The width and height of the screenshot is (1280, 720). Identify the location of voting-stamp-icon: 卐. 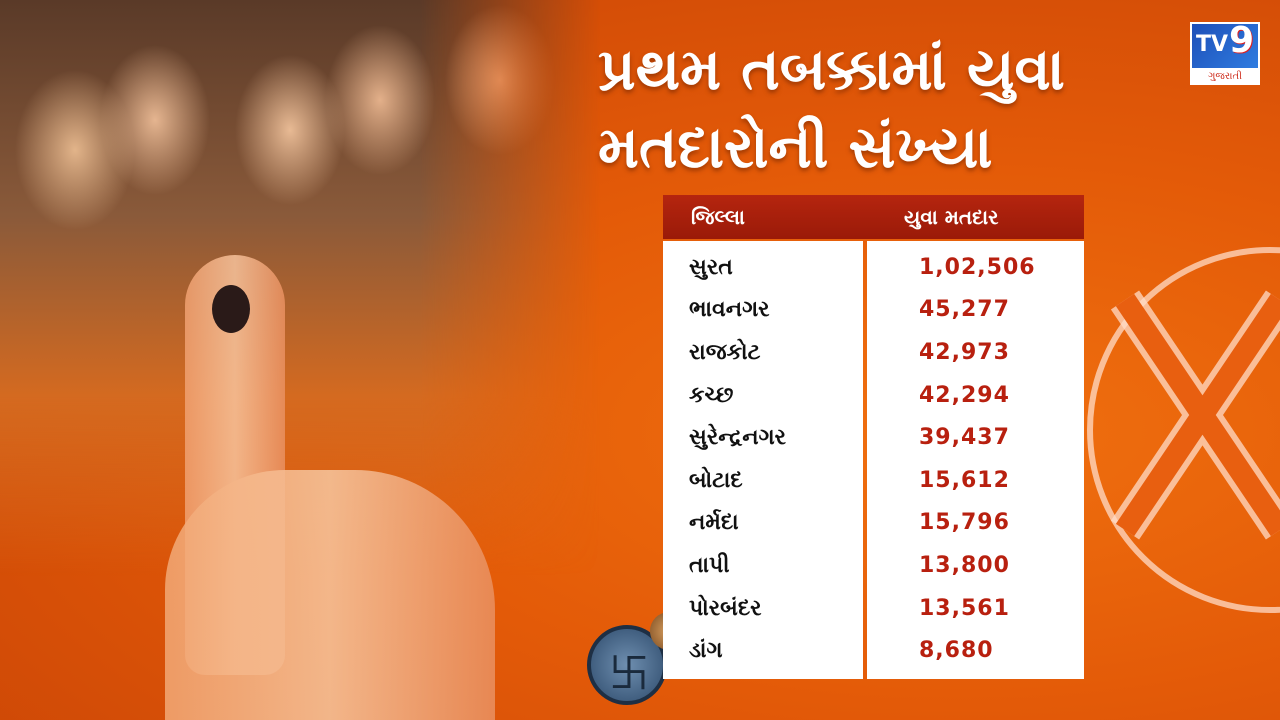
(627, 665).